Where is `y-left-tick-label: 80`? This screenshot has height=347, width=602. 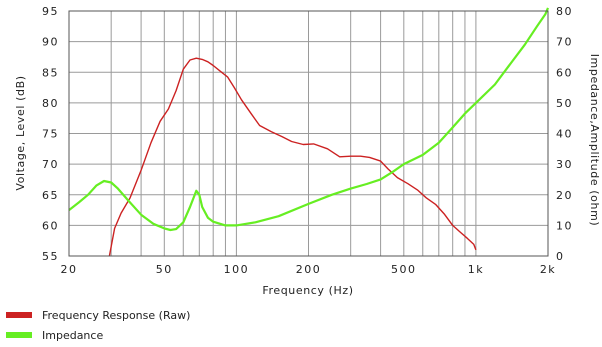
y-left-tick-label: 80 is located at coordinates (50, 103).